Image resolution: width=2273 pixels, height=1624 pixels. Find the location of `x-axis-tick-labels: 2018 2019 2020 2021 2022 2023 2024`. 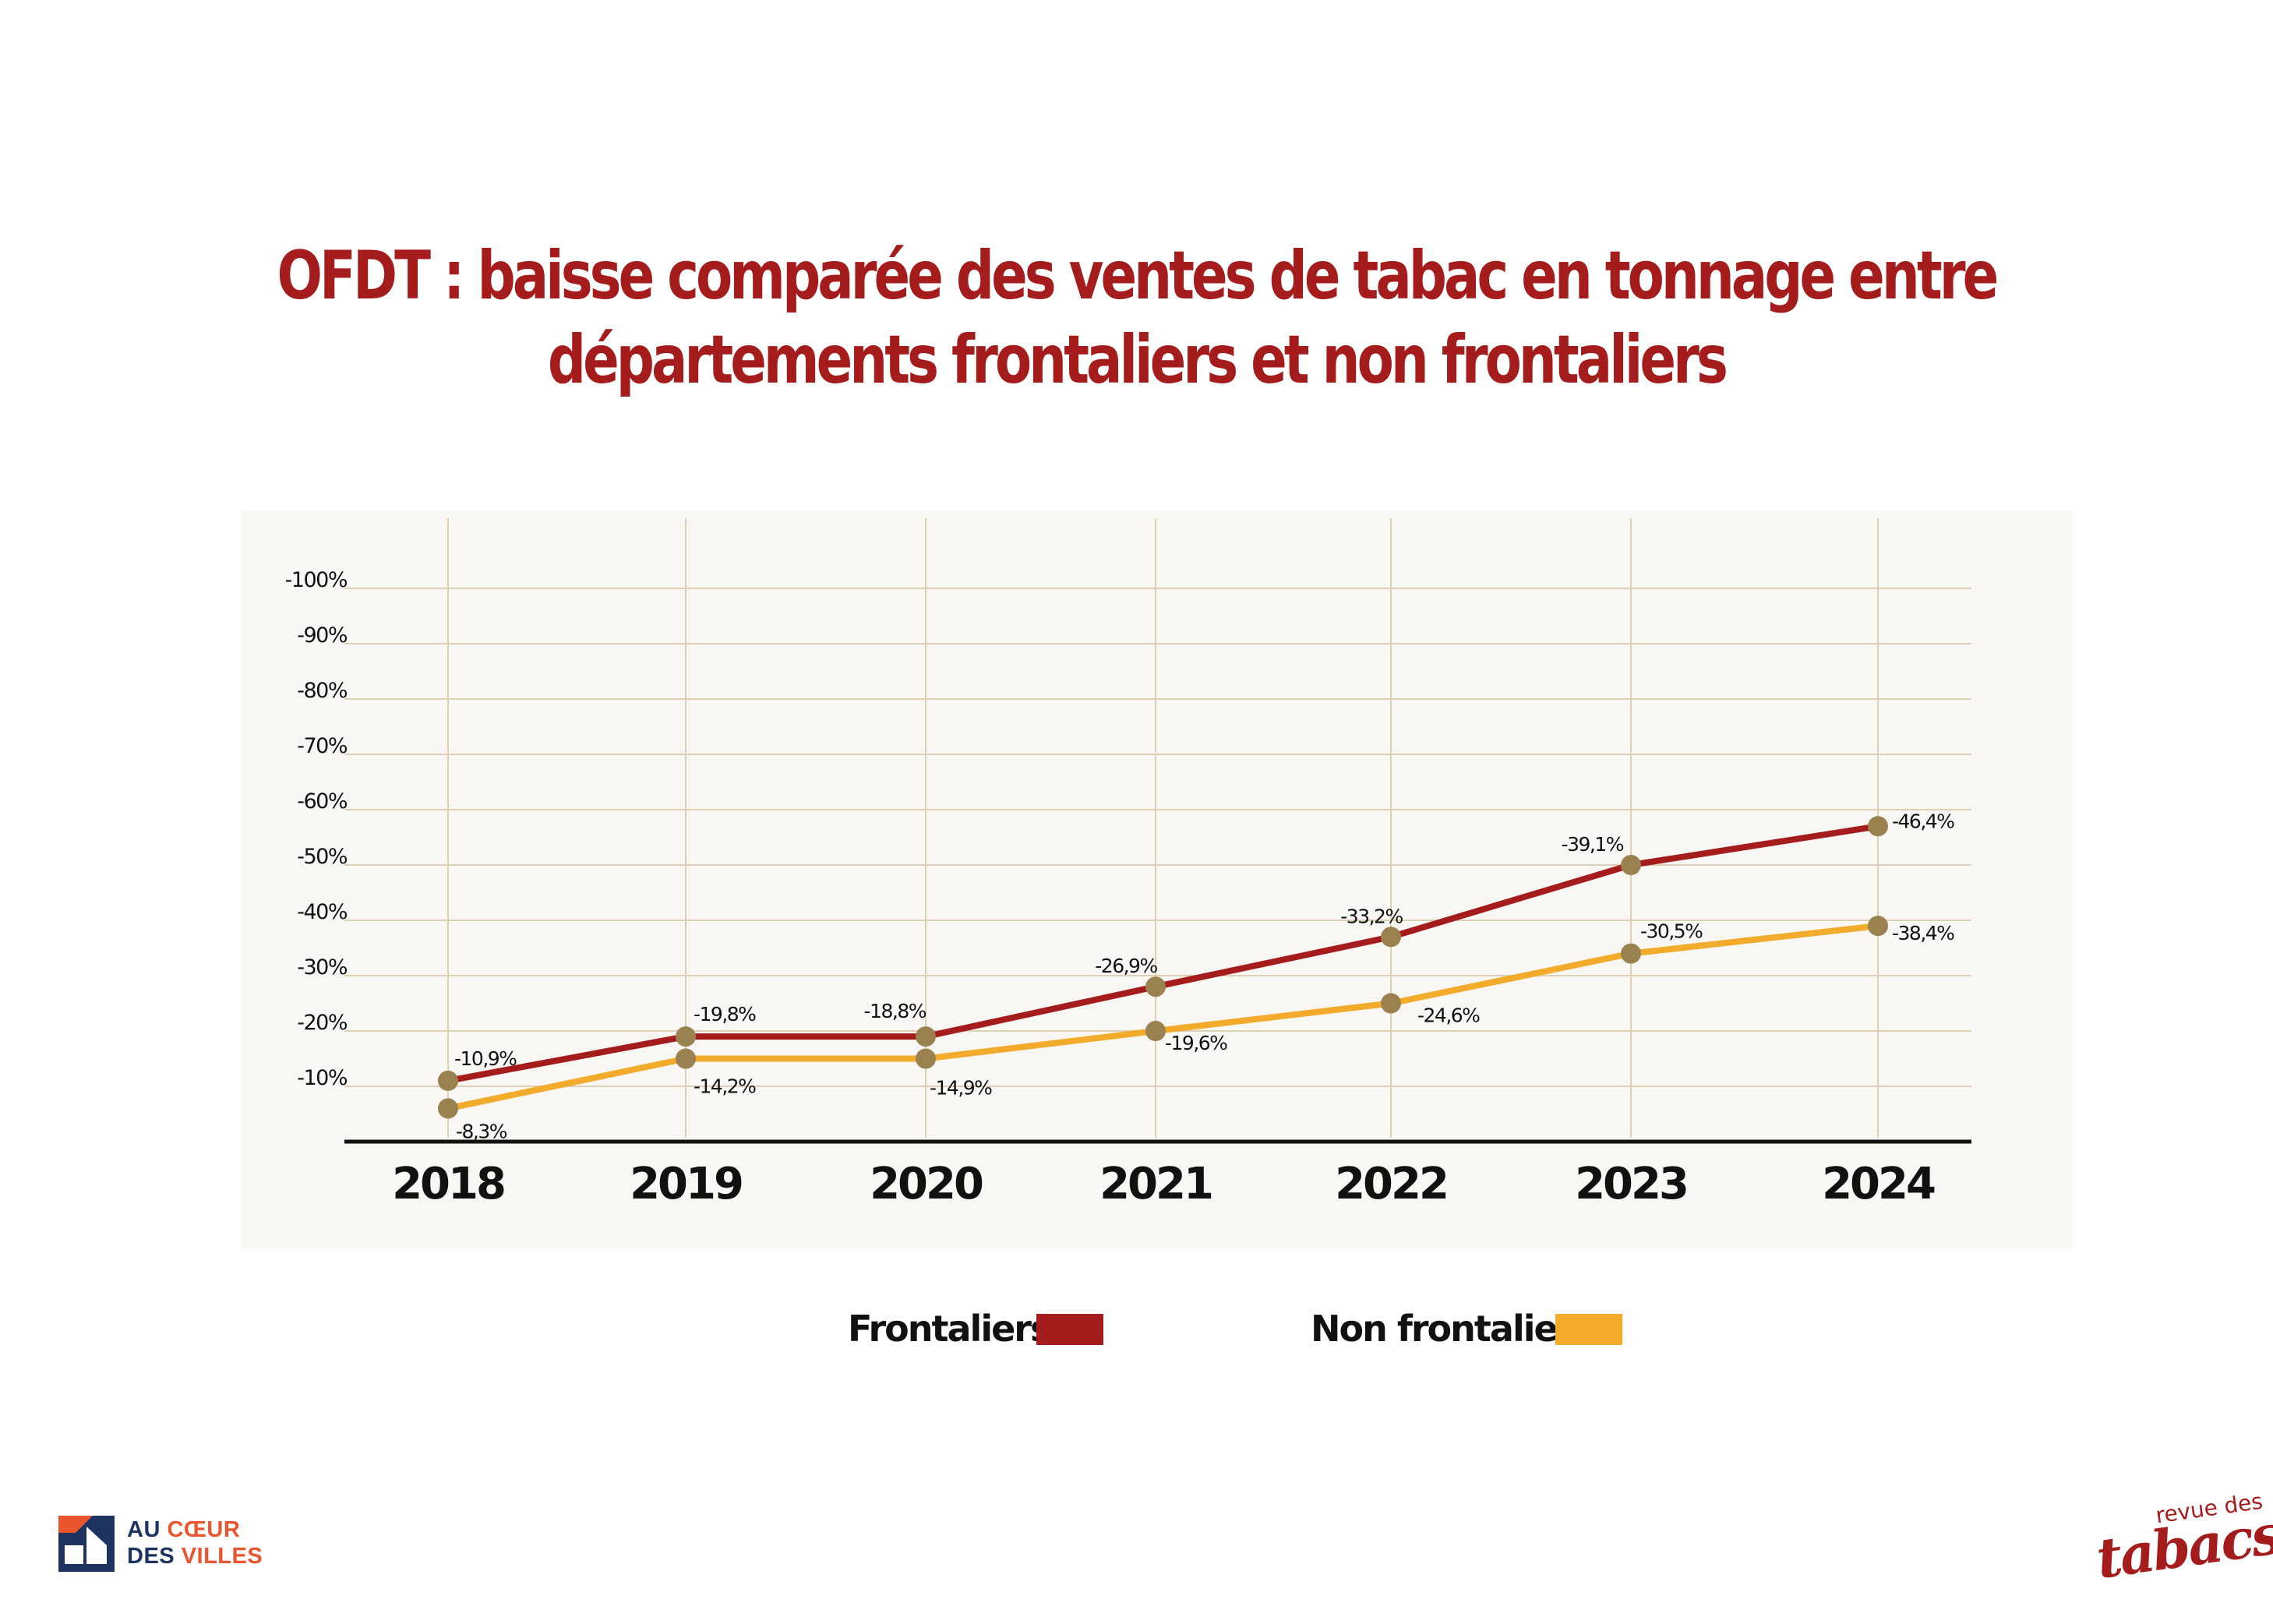

x-axis-tick-labels: 2018 2019 2020 2021 2022 2023 2024 is located at coordinates (1164, 1184).